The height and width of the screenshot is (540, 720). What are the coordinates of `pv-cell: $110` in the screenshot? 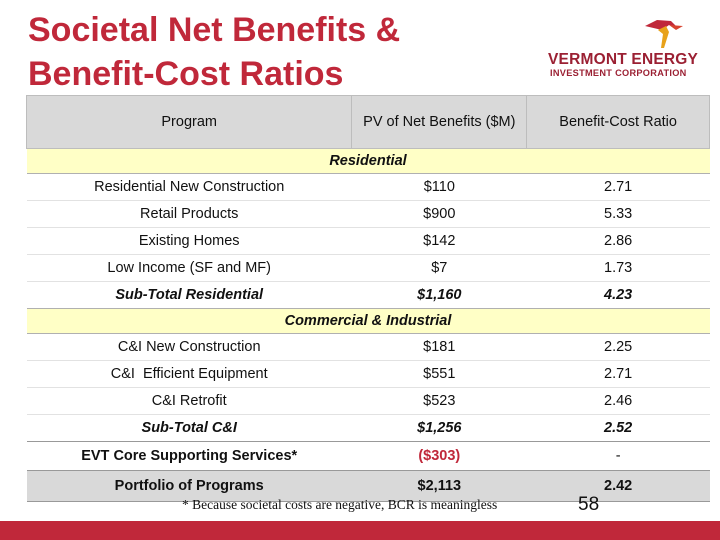 It's located at (439, 187).